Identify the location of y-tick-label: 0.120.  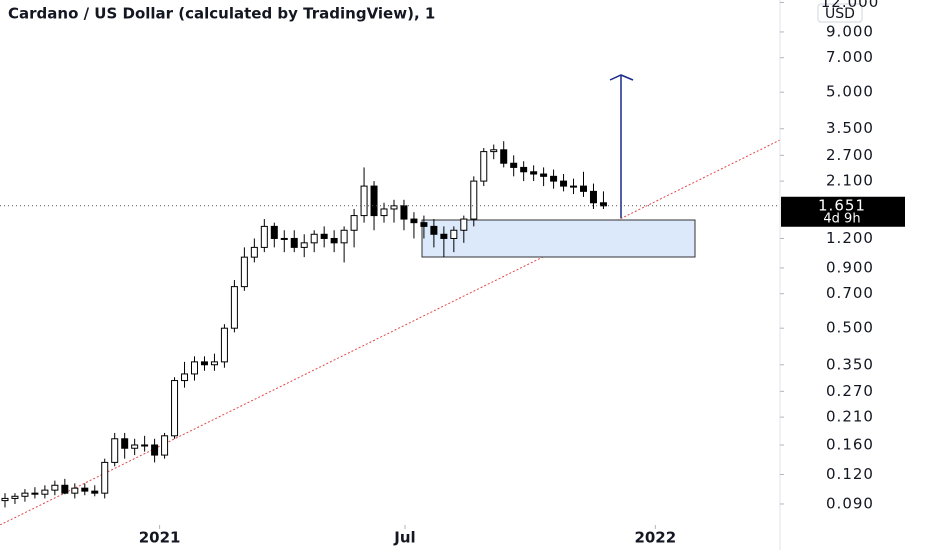
(850, 474).